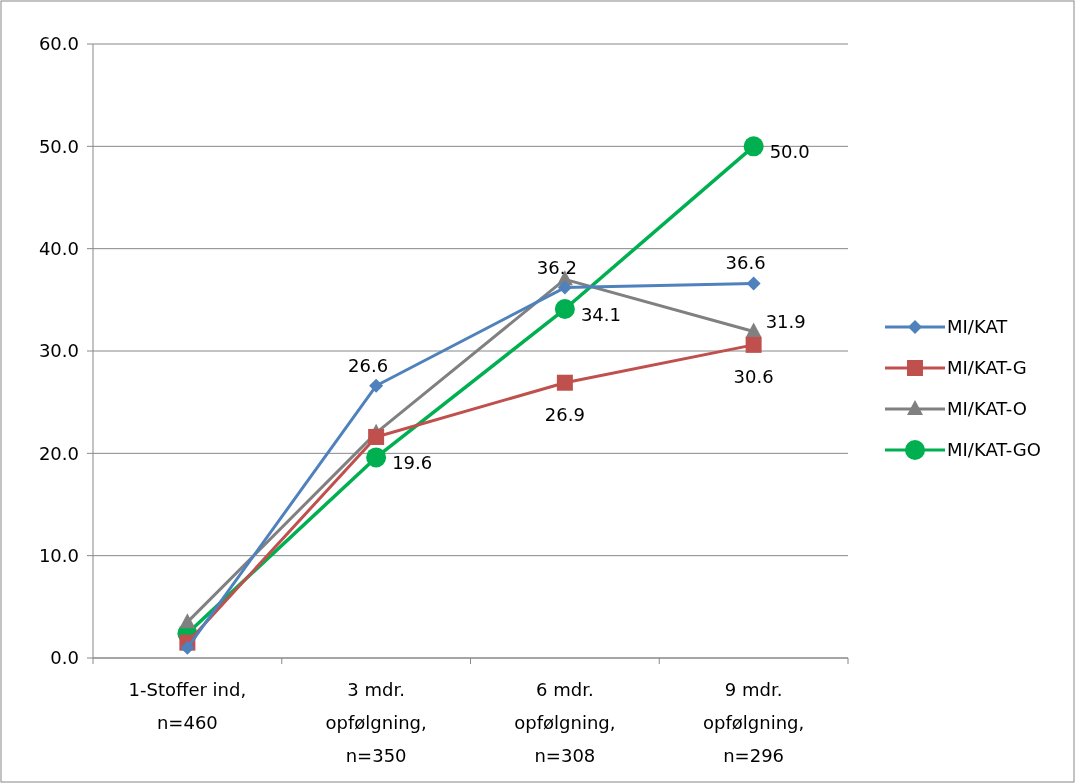 The image size is (1083, 783). Describe the element at coordinates (753, 376) in the screenshot. I see `data-label: 30.6` at that location.